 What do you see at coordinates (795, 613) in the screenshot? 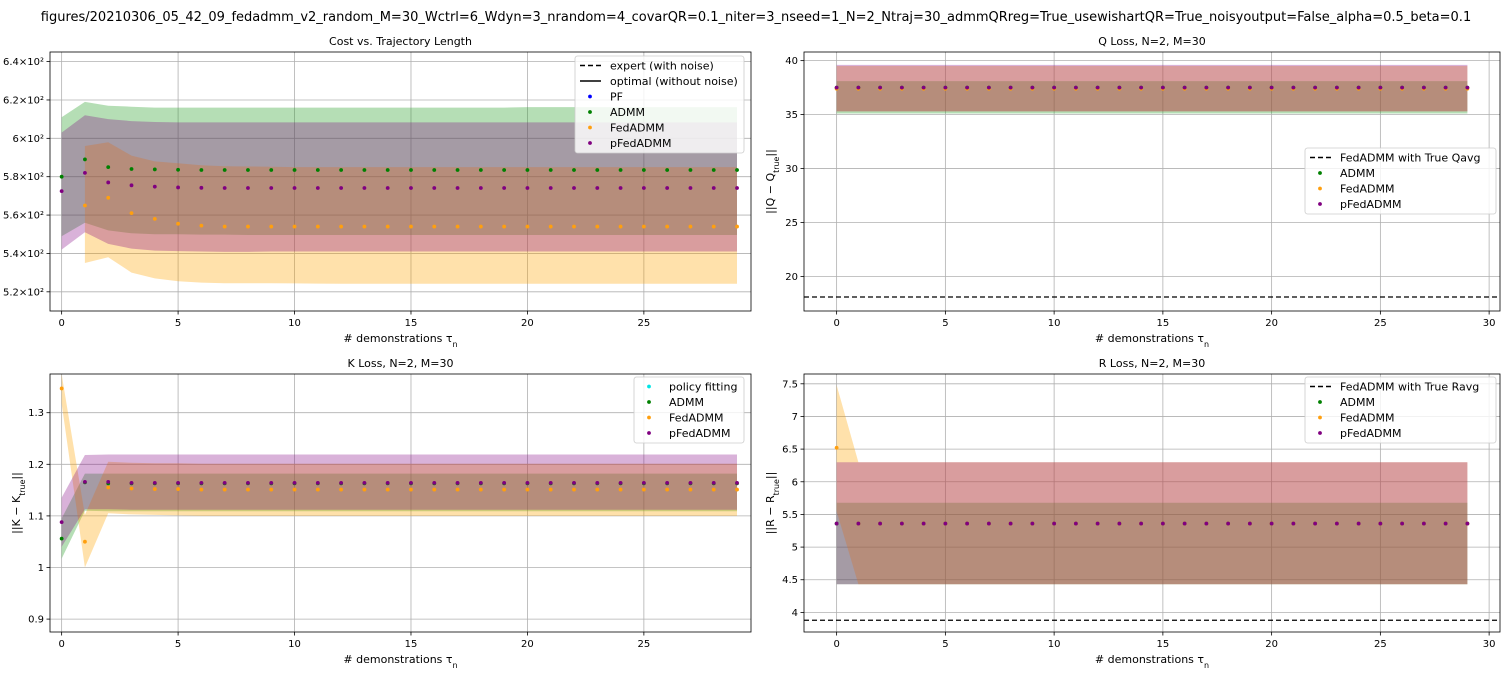
I see `y-tick-label: 4` at bounding box center [795, 613].